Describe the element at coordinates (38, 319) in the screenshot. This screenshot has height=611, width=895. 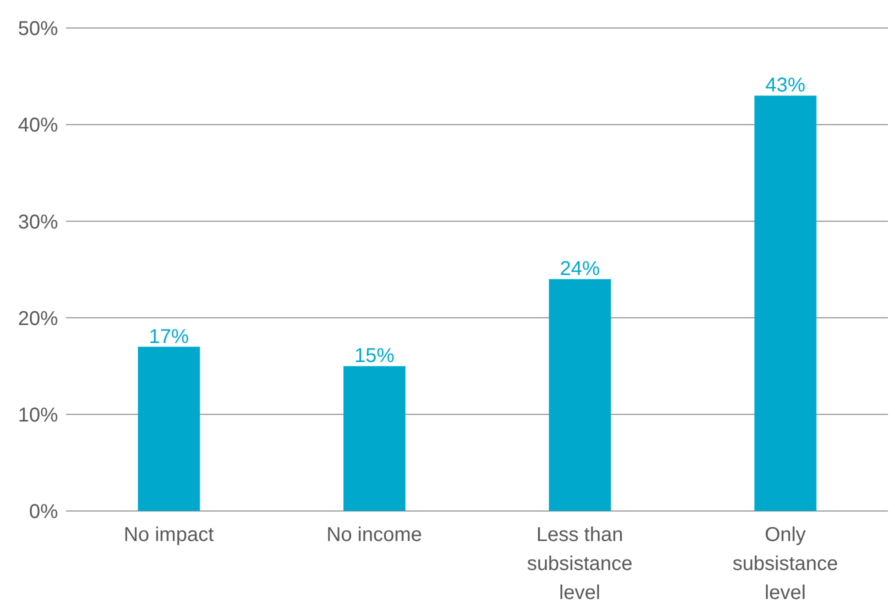
I see `y-tick-label: 20%` at that location.